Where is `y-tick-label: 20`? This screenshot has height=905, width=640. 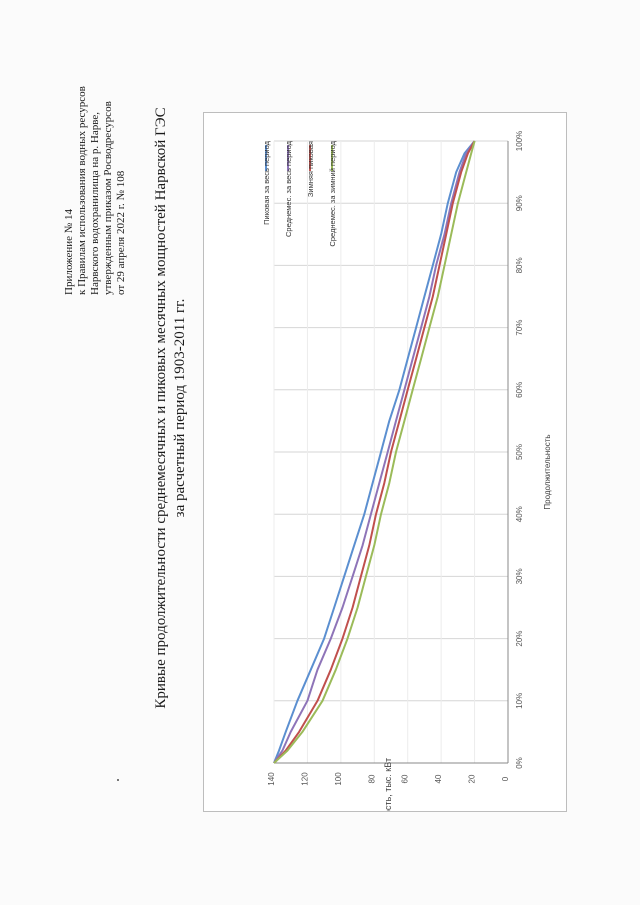
y-tick-label: 20 is located at coordinates (472, 778).